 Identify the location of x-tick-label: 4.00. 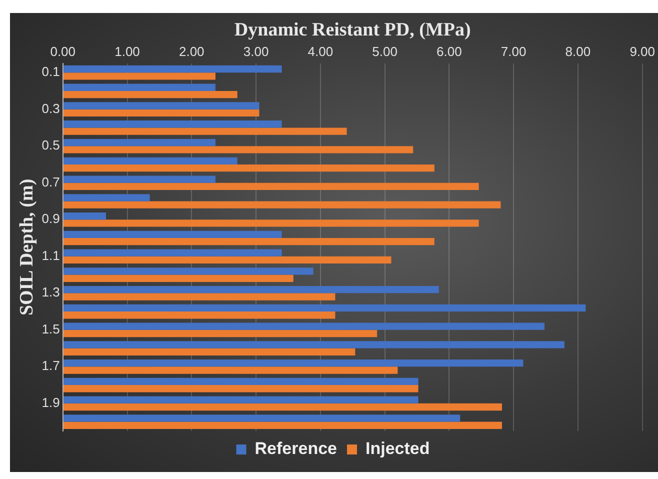
(321, 52).